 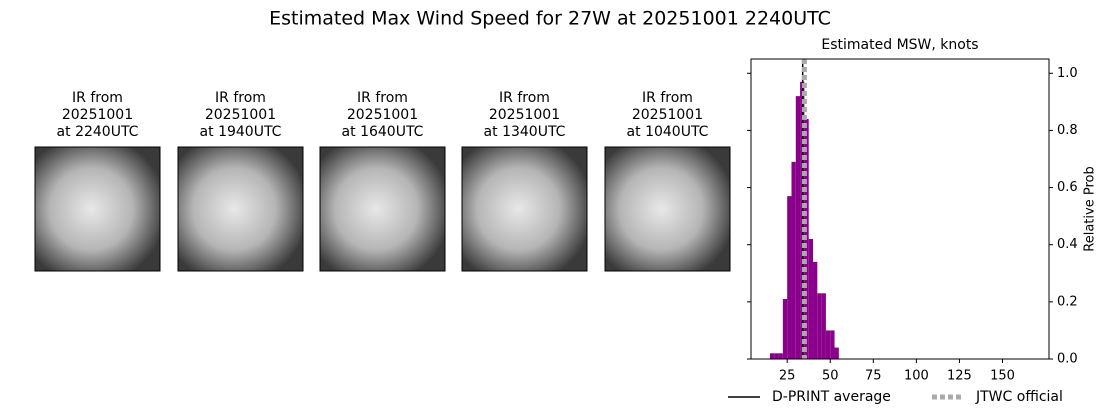 I want to click on x-tick-label: 75, so click(x=873, y=376).